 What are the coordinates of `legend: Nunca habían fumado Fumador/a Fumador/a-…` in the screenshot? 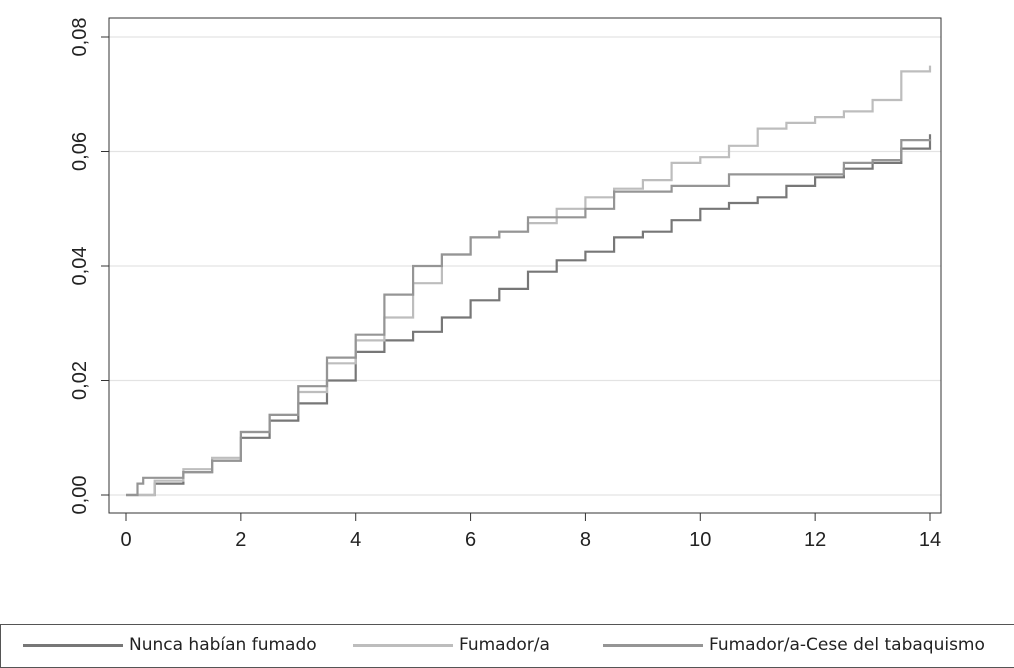 It's located at (507, 646).